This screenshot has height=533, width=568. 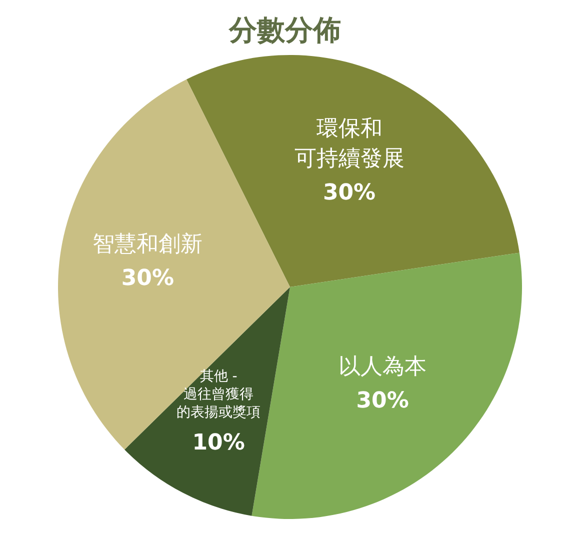 What do you see at coordinates (218, 394) in the screenshot?
I see `slice-label: 其他 - 過往曾獲得的表揚或獎項` at bounding box center [218, 394].